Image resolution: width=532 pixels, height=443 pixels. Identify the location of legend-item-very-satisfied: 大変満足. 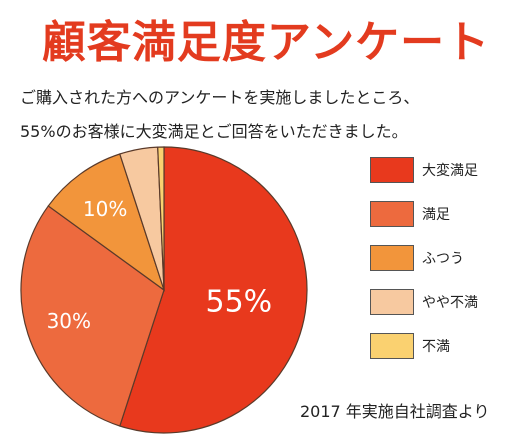
(424, 170).